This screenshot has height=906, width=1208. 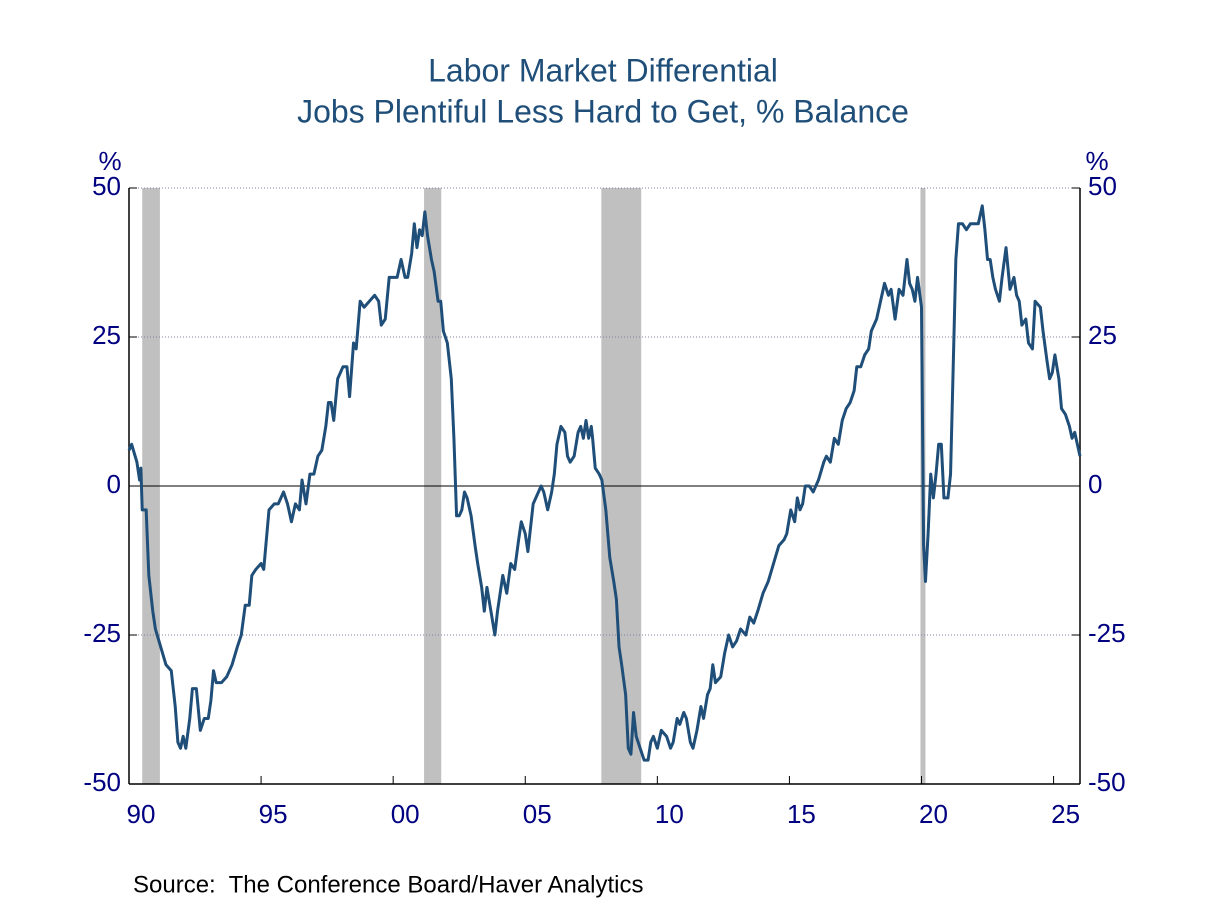 I want to click on x-tick-label: 10, so click(x=669, y=814).